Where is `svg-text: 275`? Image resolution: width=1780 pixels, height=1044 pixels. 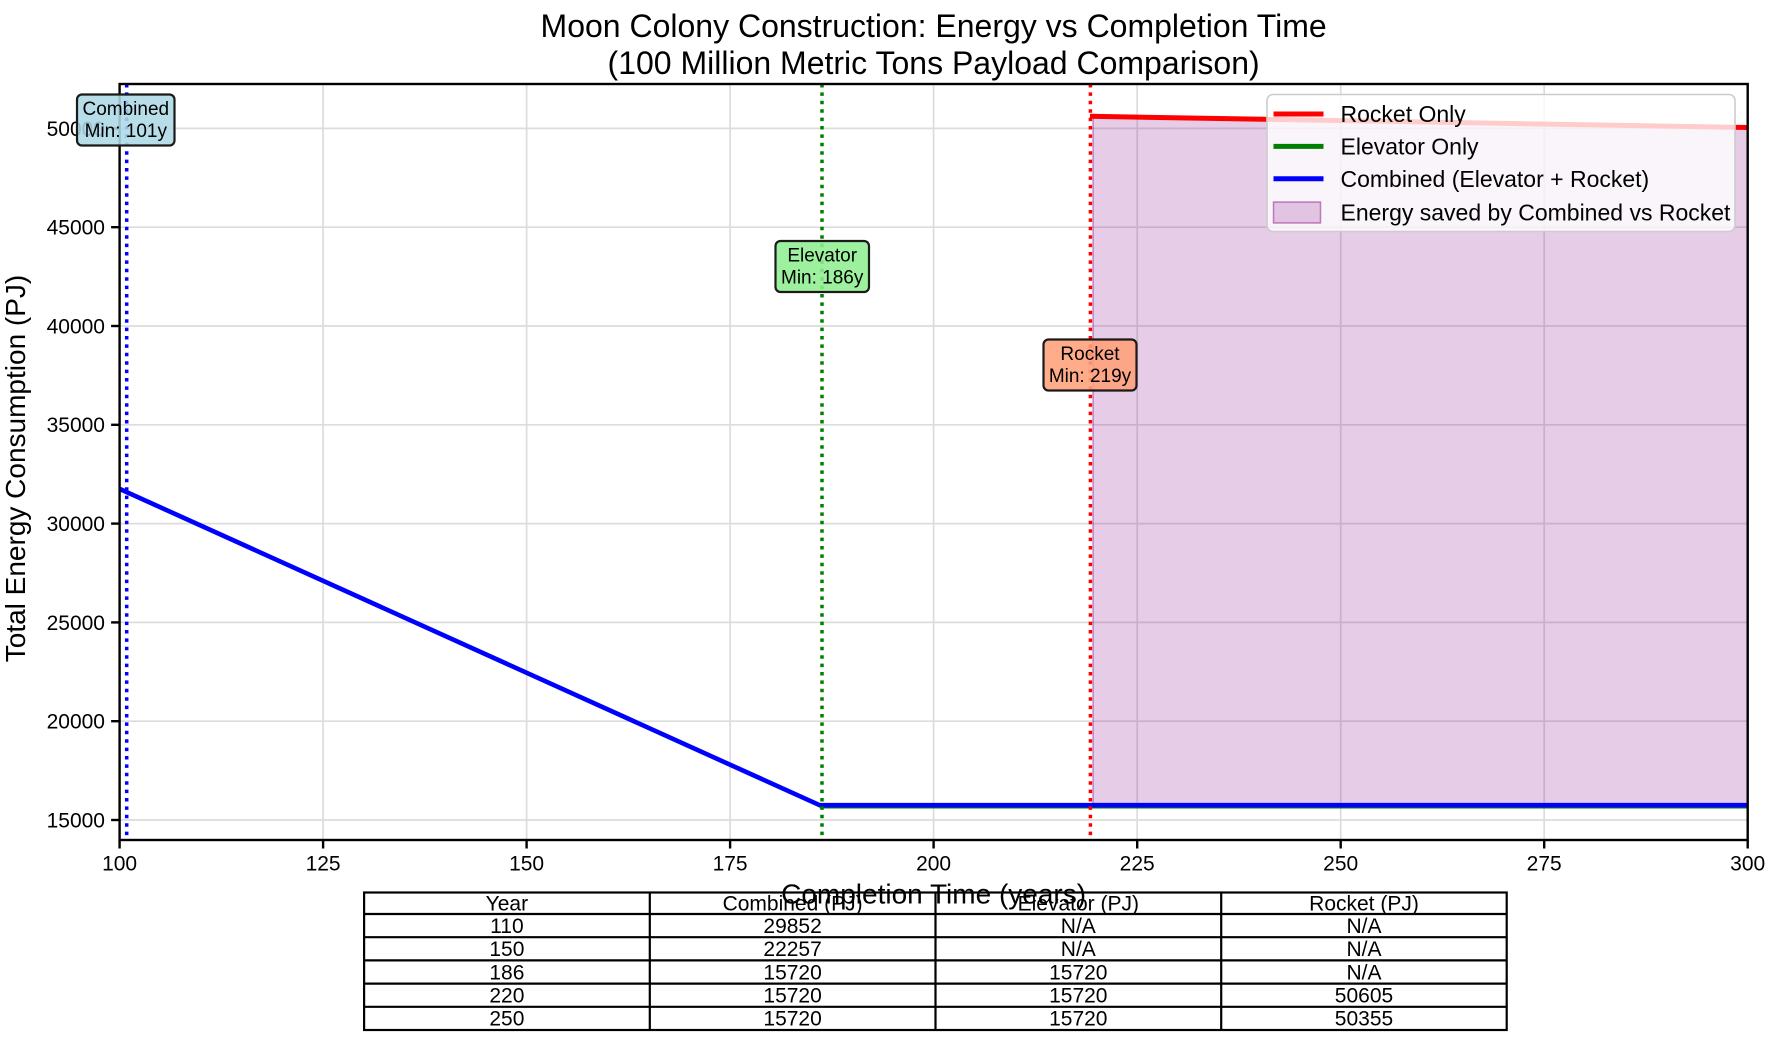
svg-text: 275 is located at coordinates (1544, 863).